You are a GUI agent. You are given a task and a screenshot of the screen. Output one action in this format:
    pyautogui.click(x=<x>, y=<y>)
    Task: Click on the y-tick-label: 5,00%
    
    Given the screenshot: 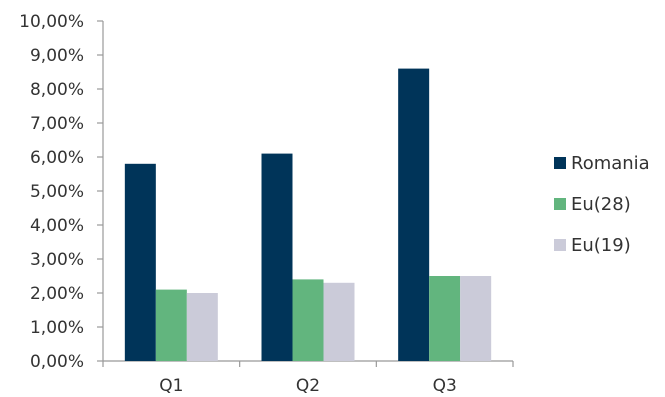 What is the action you would take?
    pyautogui.click(x=57, y=192)
    